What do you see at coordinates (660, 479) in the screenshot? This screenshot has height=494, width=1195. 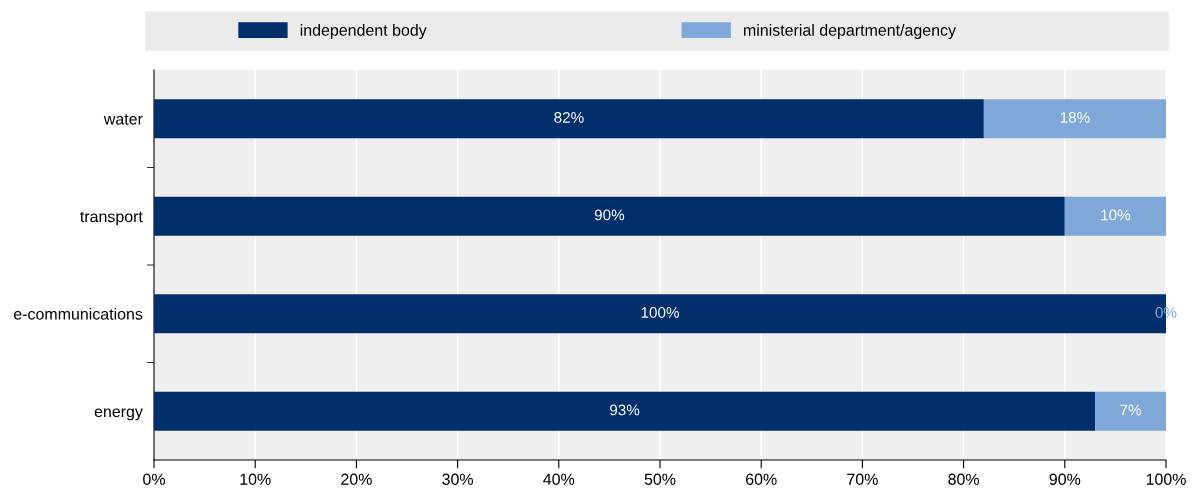 I see `x-tick-label: 50%` at bounding box center [660, 479].